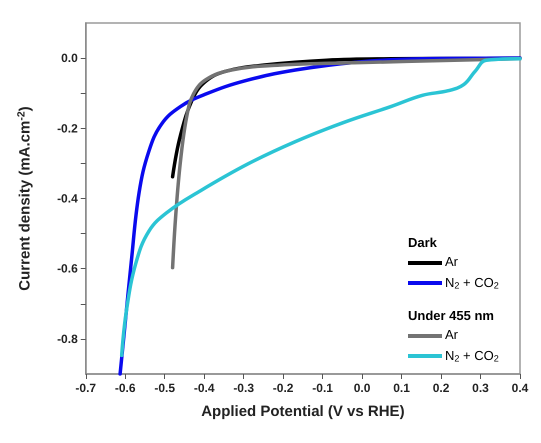  I want to click on x-tick-label: -0.4, so click(204, 388).